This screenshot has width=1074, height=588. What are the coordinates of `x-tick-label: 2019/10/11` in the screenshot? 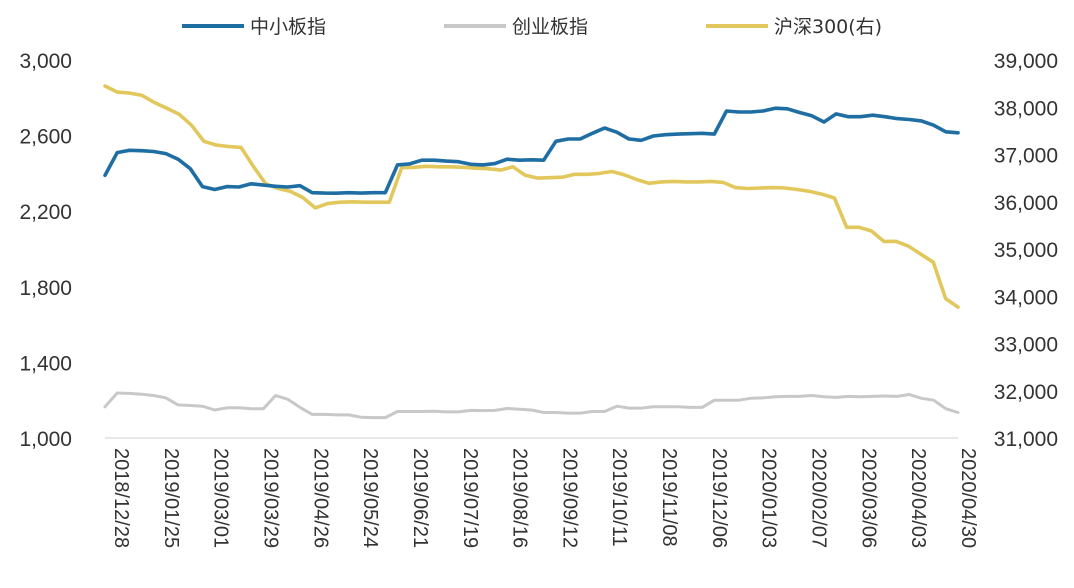 It's located at (619, 497).